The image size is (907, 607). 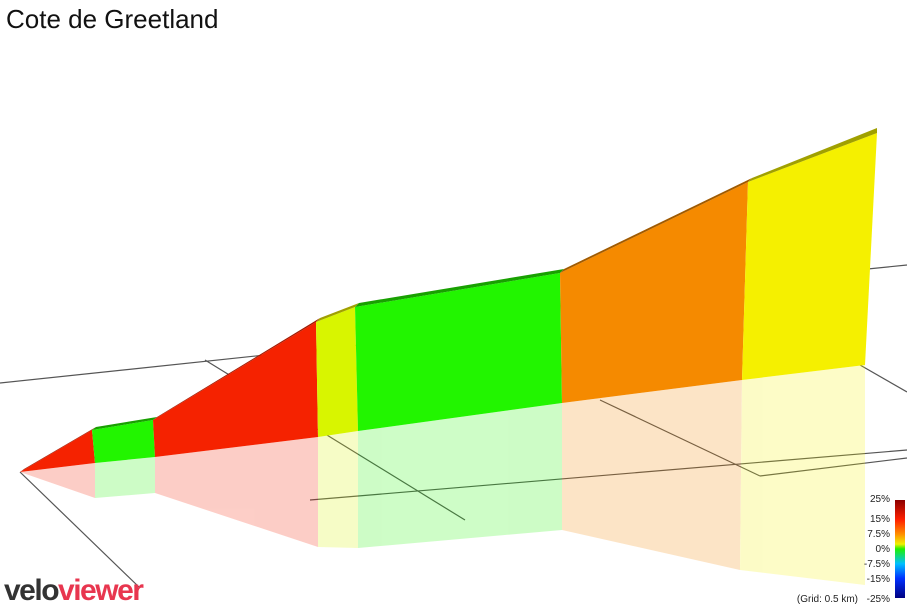 I want to click on legend-label: -15%, so click(x=878, y=579).